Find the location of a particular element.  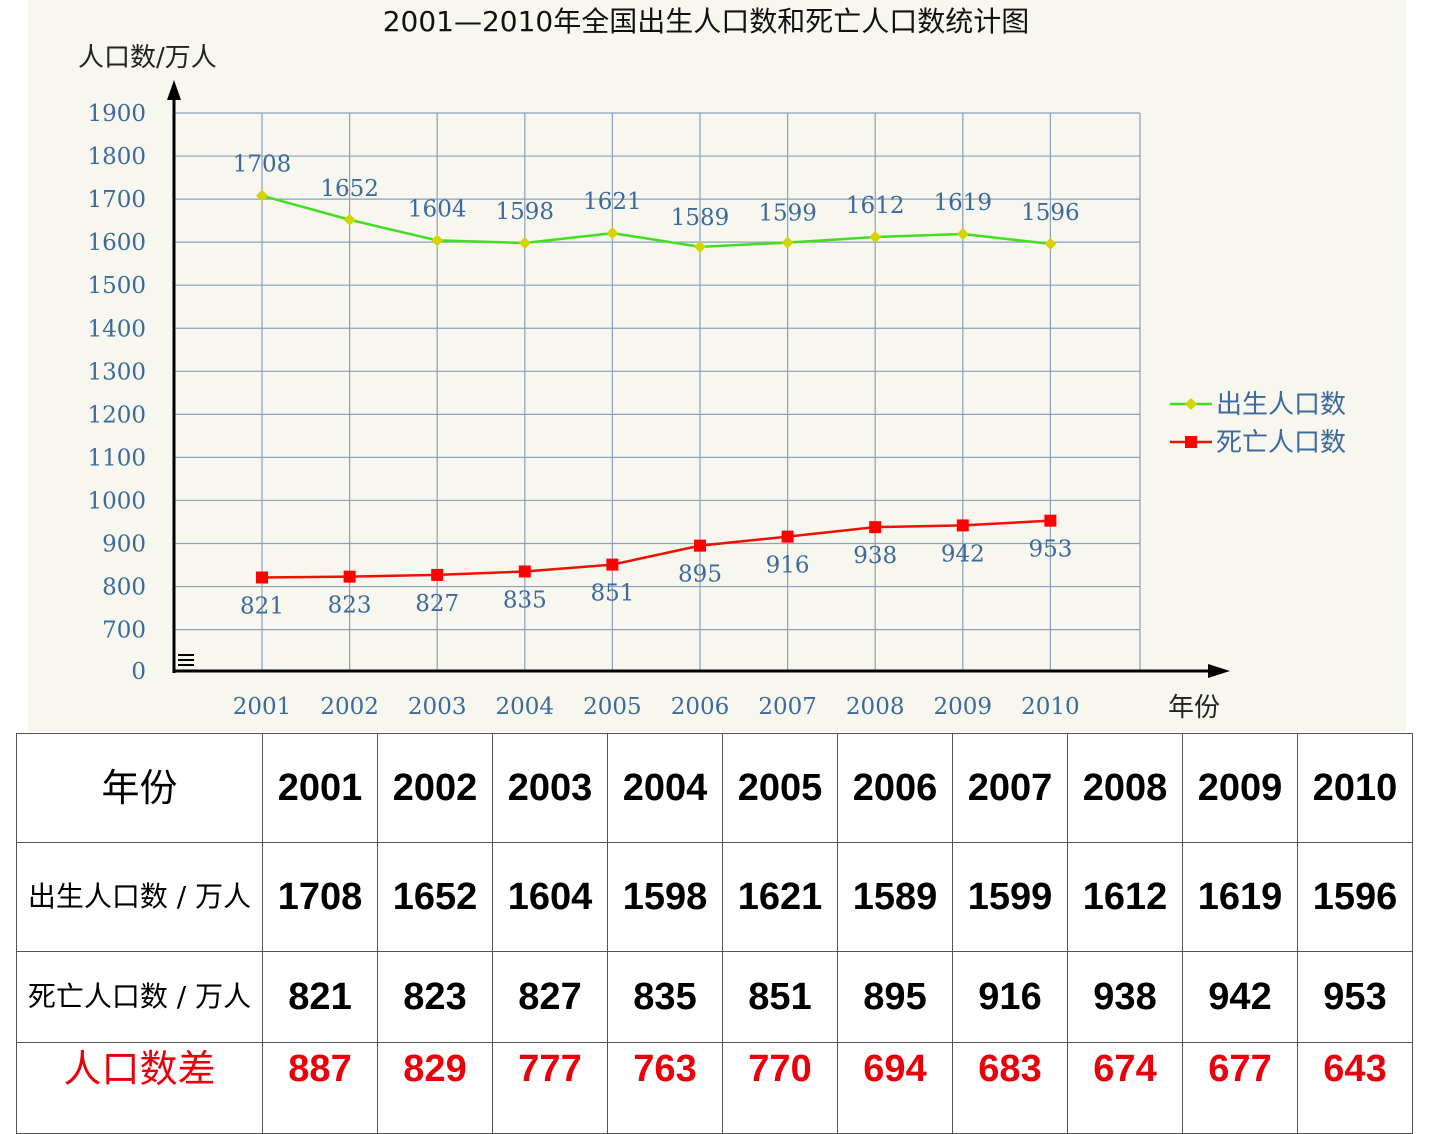

table-cell: 823 is located at coordinates (435, 997).